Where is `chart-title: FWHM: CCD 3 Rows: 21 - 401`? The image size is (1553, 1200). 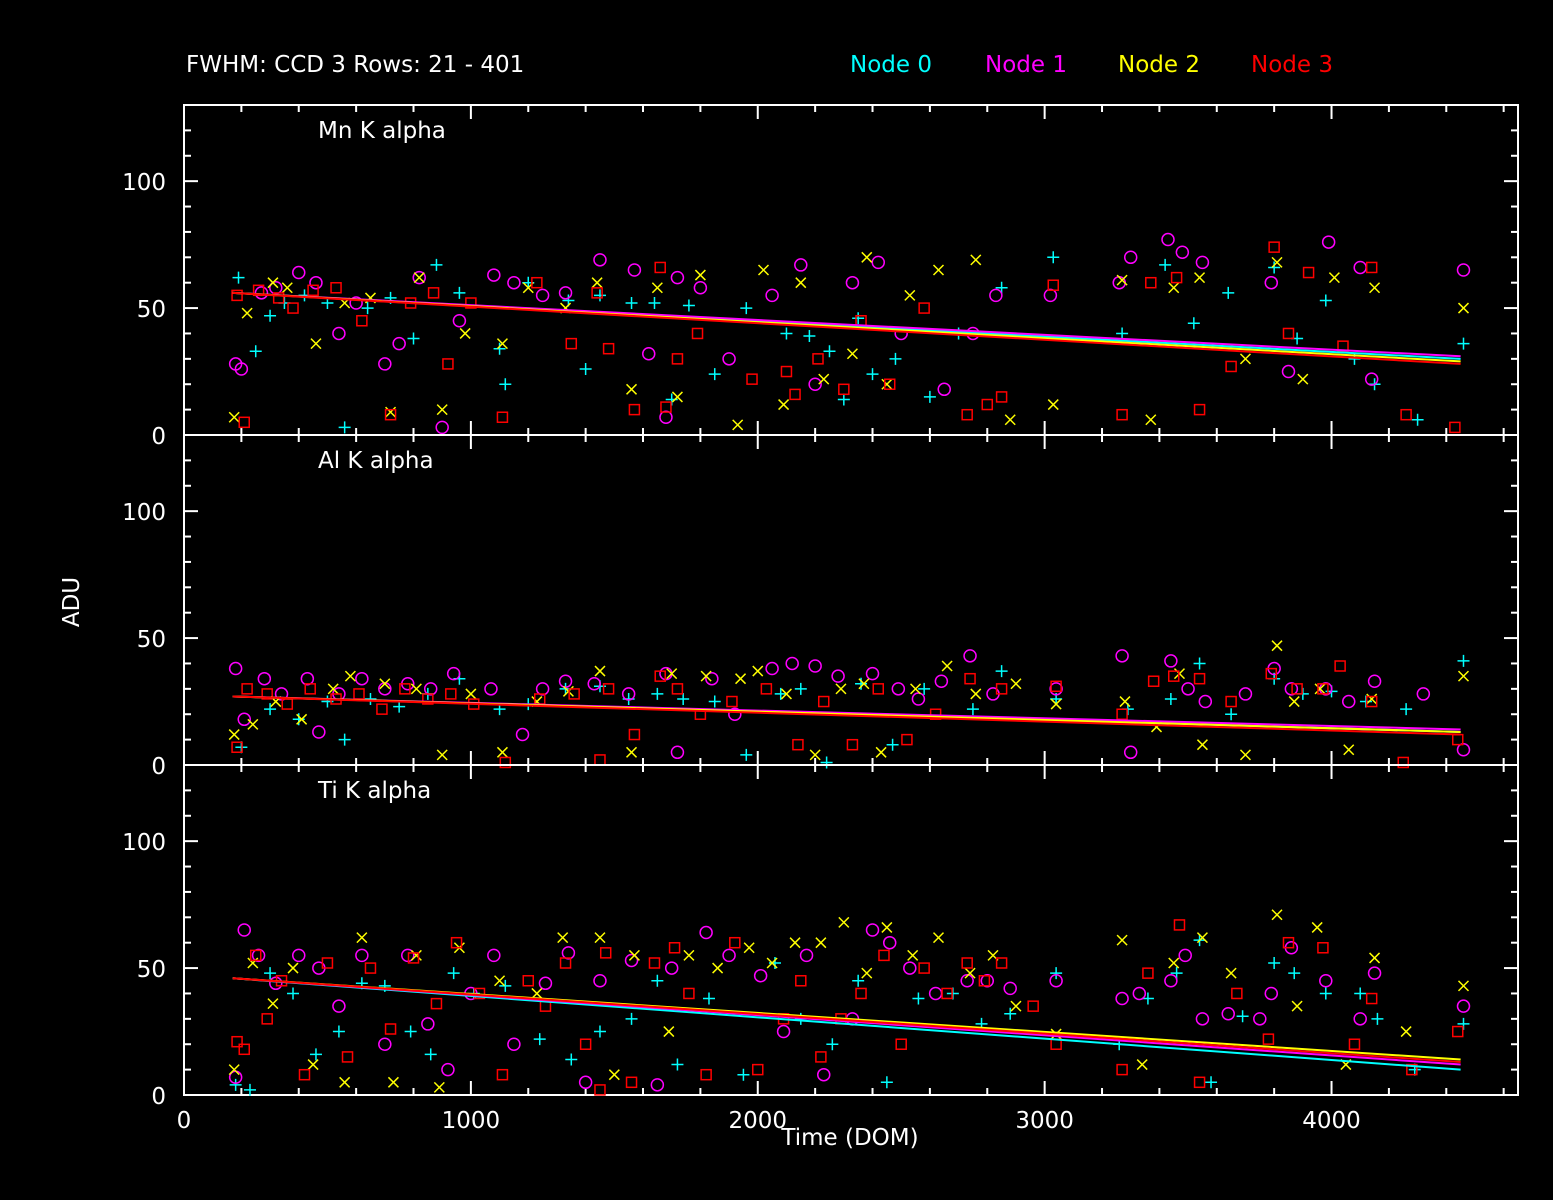 chart-title: FWHM: CCD 3 Rows: 21 - 401 is located at coordinates (355, 65).